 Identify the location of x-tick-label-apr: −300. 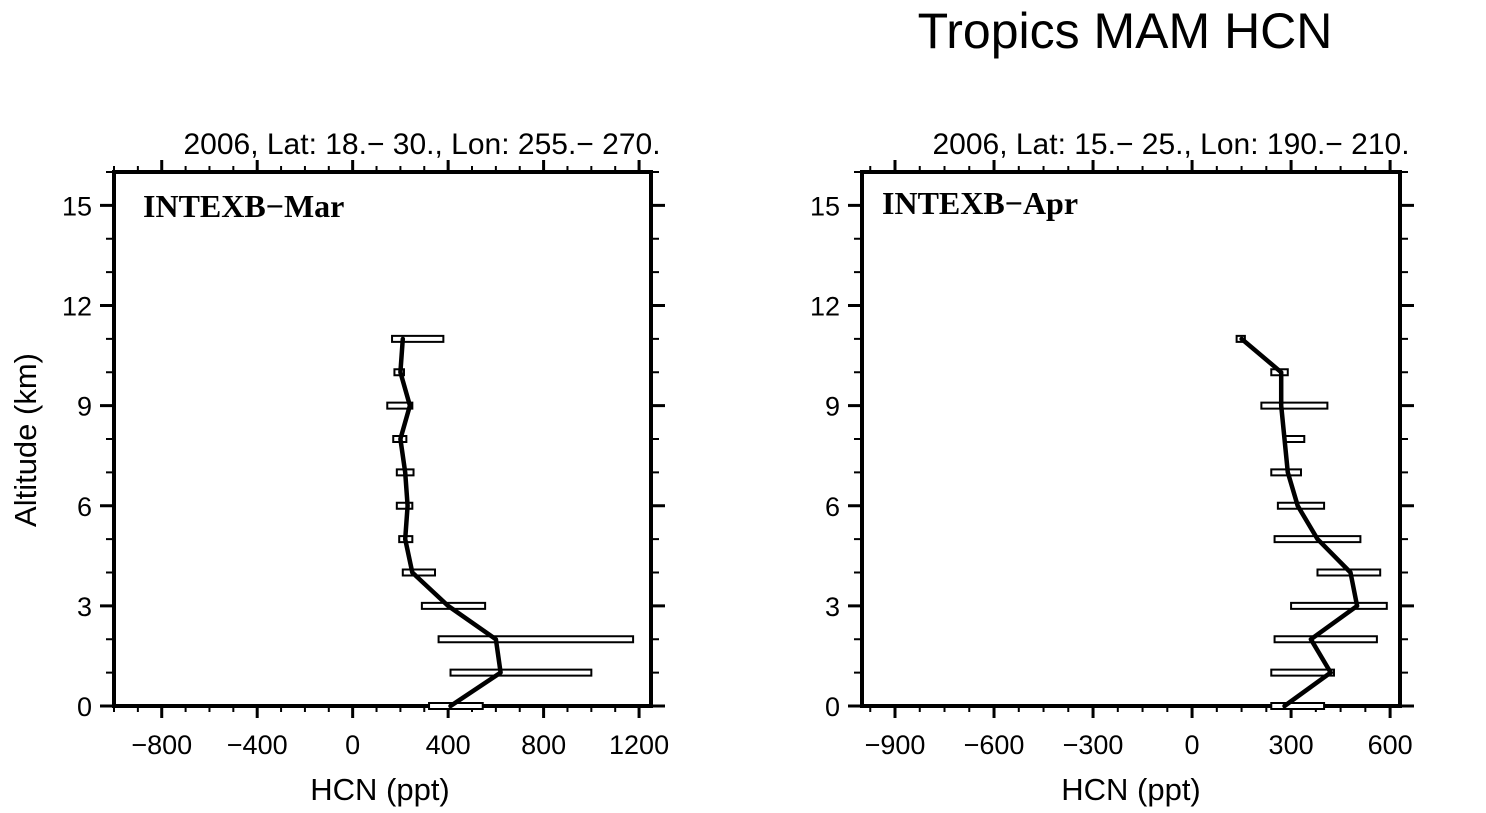
(1093, 745).